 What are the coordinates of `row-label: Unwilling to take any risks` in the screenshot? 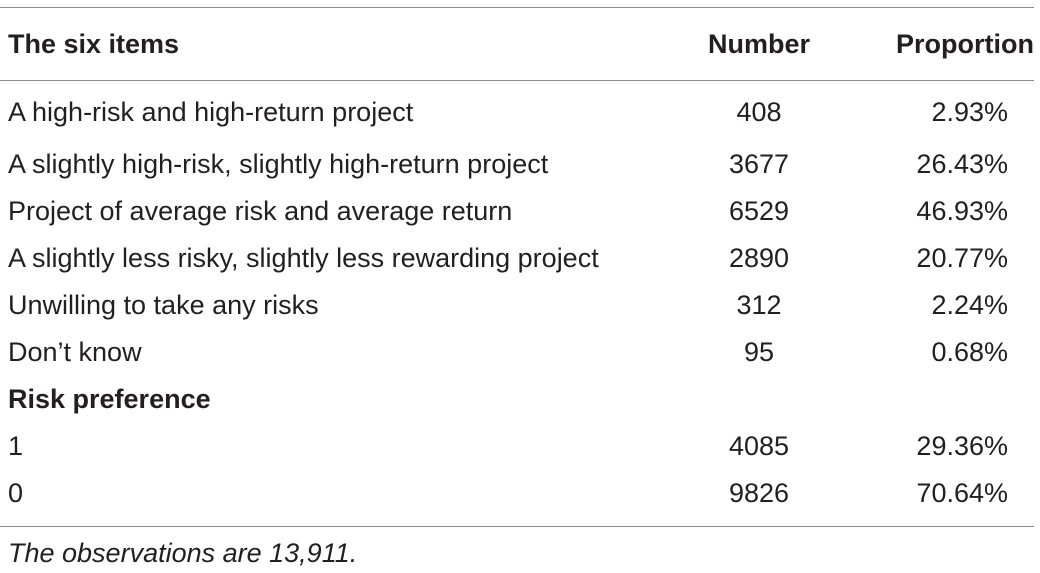 It's located at (163, 305).